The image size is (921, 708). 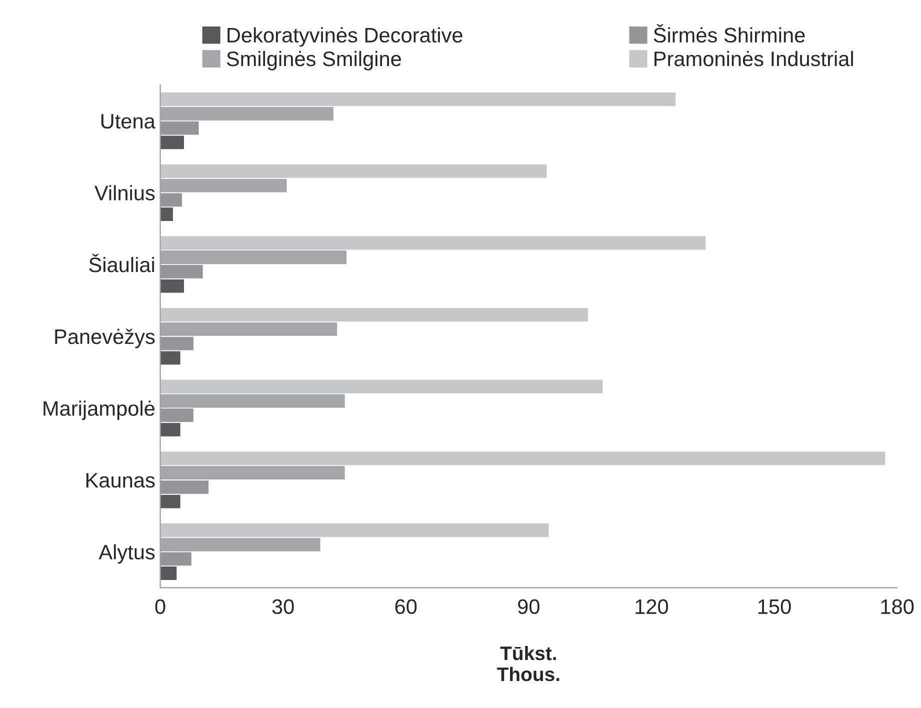 I want to click on legend-label: Dekoratyvinės Decorative, so click(x=345, y=37).